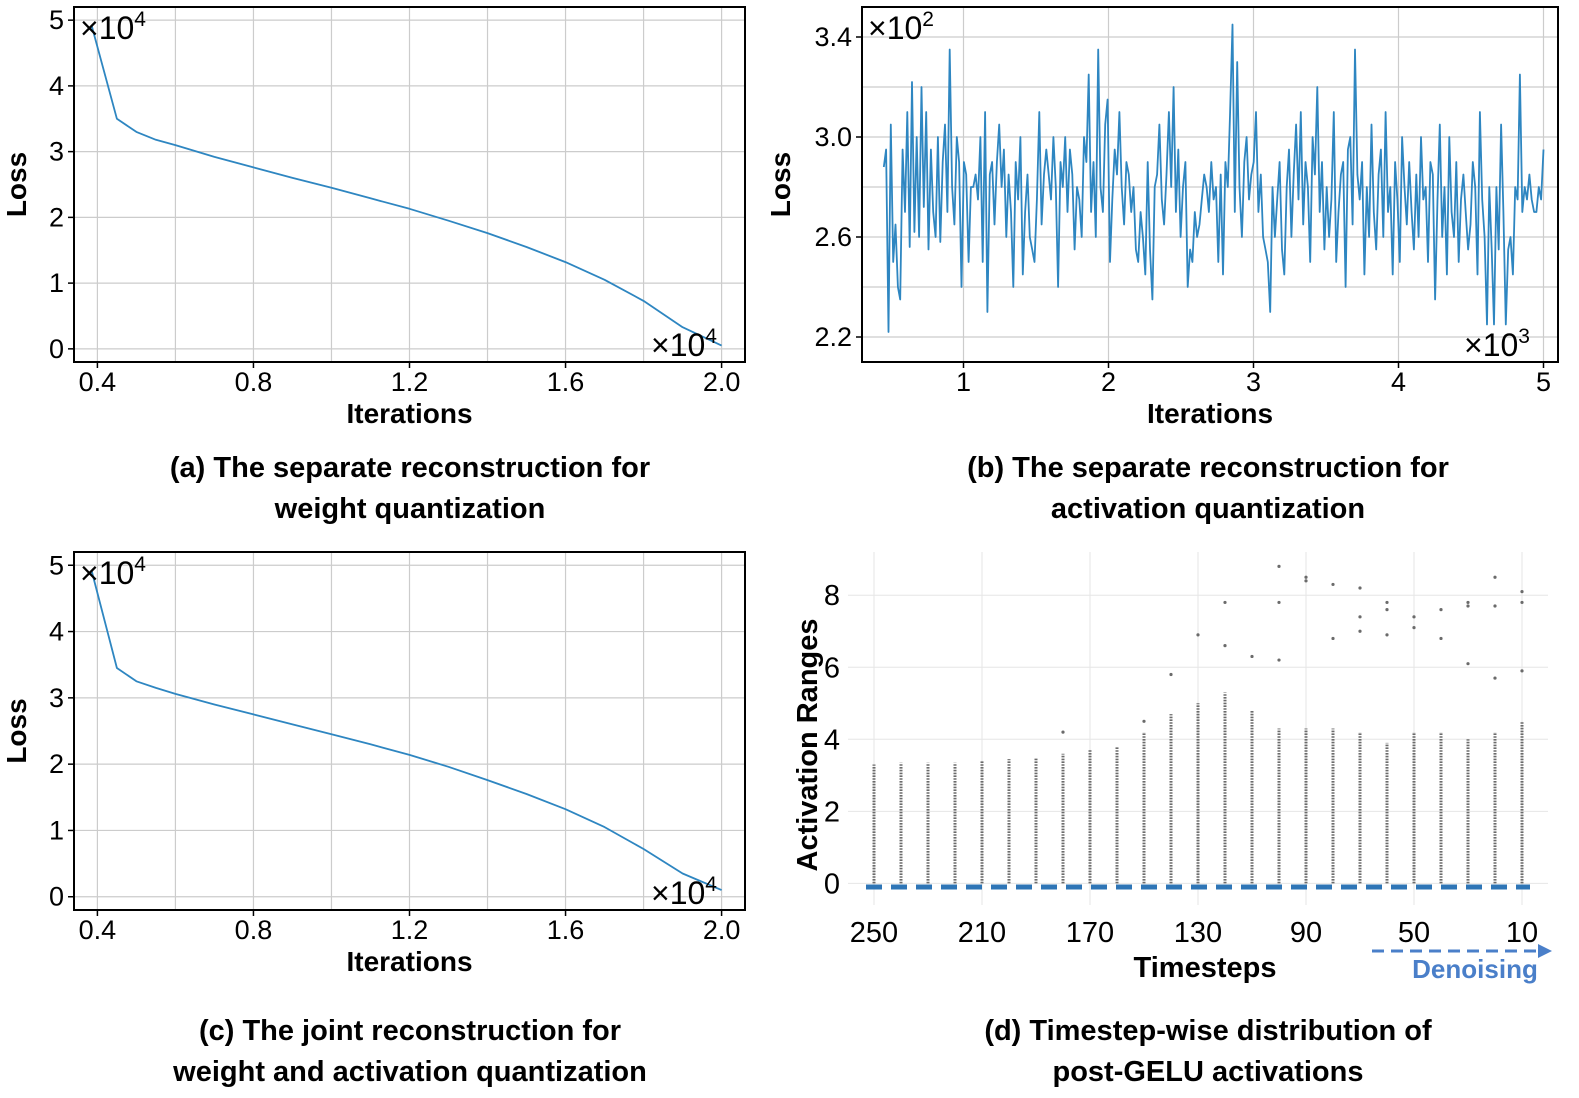 This screenshot has height=1098, width=1579. Describe the element at coordinates (410, 509) in the screenshot. I see `caption-a-line2: weight quantization` at that location.